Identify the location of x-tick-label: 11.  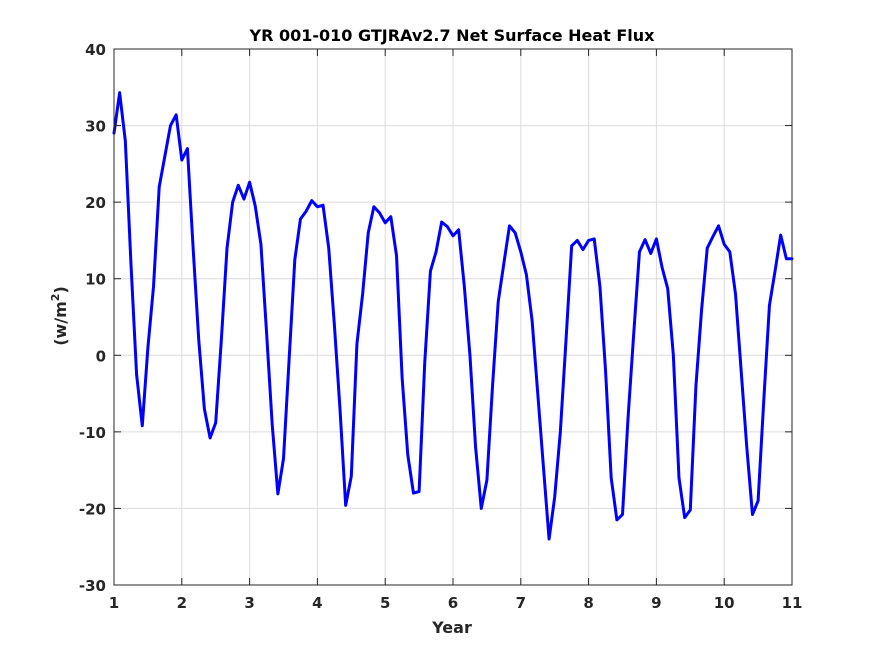
(792, 603).